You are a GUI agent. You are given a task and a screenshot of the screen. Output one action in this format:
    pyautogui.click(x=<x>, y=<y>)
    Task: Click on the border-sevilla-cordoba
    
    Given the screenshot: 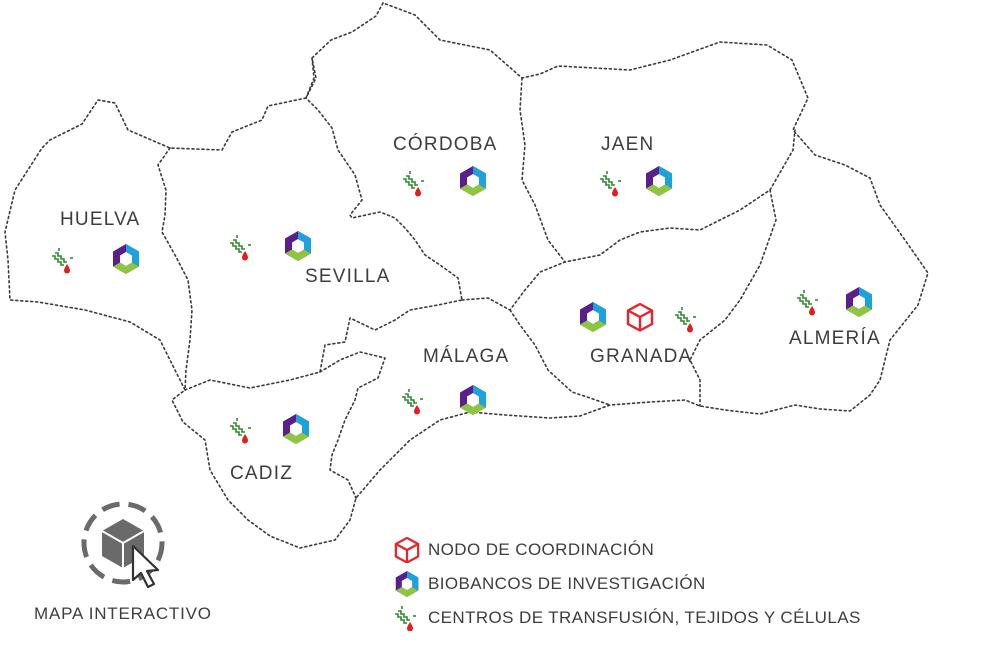 What is the action you would take?
    pyautogui.click(x=384, y=179)
    